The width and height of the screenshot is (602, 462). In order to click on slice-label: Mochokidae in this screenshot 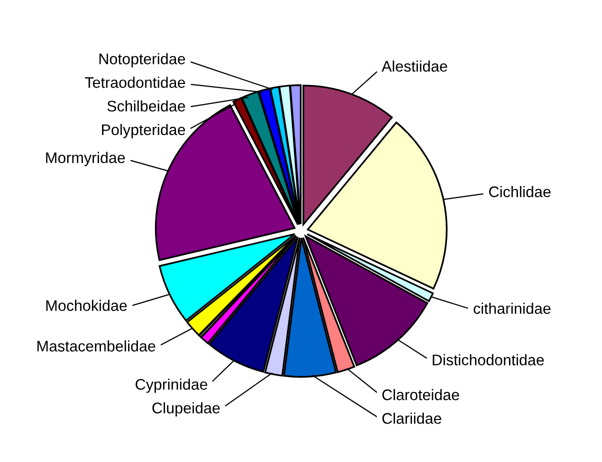, I will do `click(86, 306)`.